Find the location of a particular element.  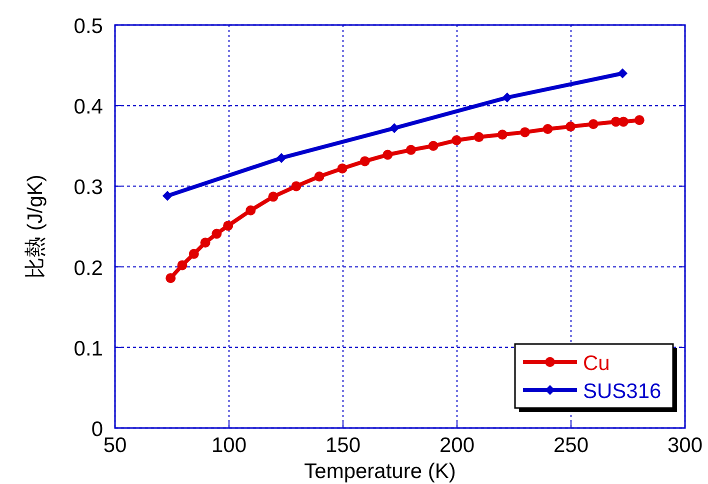

y-tick-label: 0 is located at coordinates (97, 429).